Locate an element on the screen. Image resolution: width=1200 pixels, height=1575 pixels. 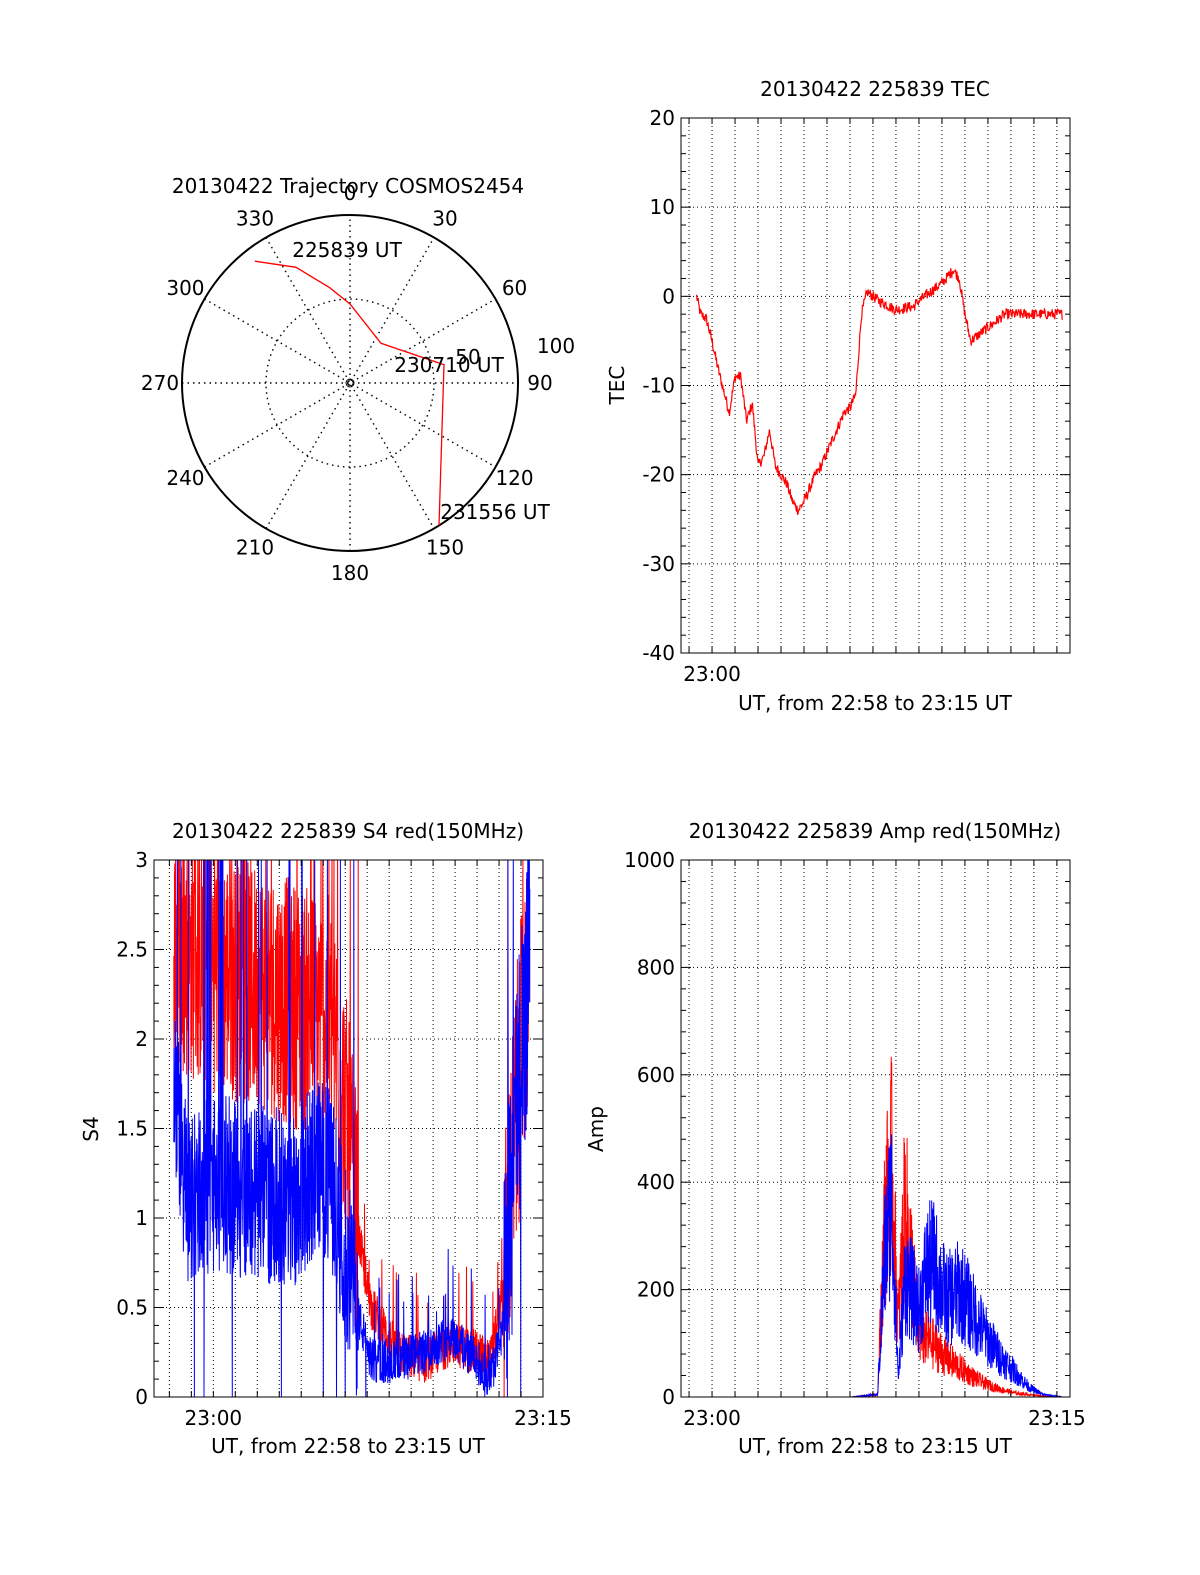
amp-y-tick-label: 400 is located at coordinates (656, 1182).